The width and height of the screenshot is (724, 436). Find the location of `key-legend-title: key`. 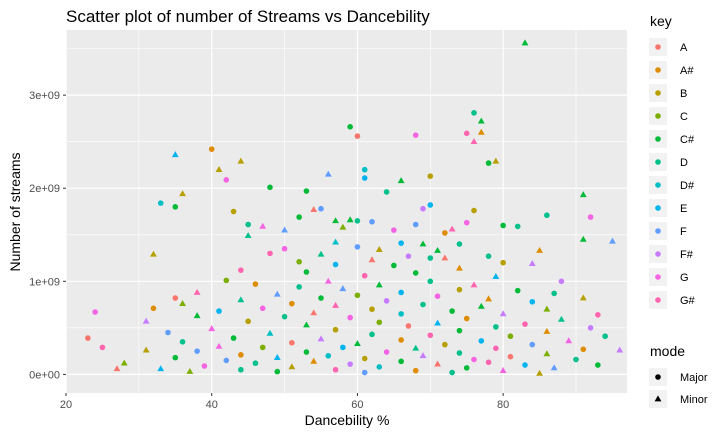

key-legend-title: key is located at coordinates (661, 21).